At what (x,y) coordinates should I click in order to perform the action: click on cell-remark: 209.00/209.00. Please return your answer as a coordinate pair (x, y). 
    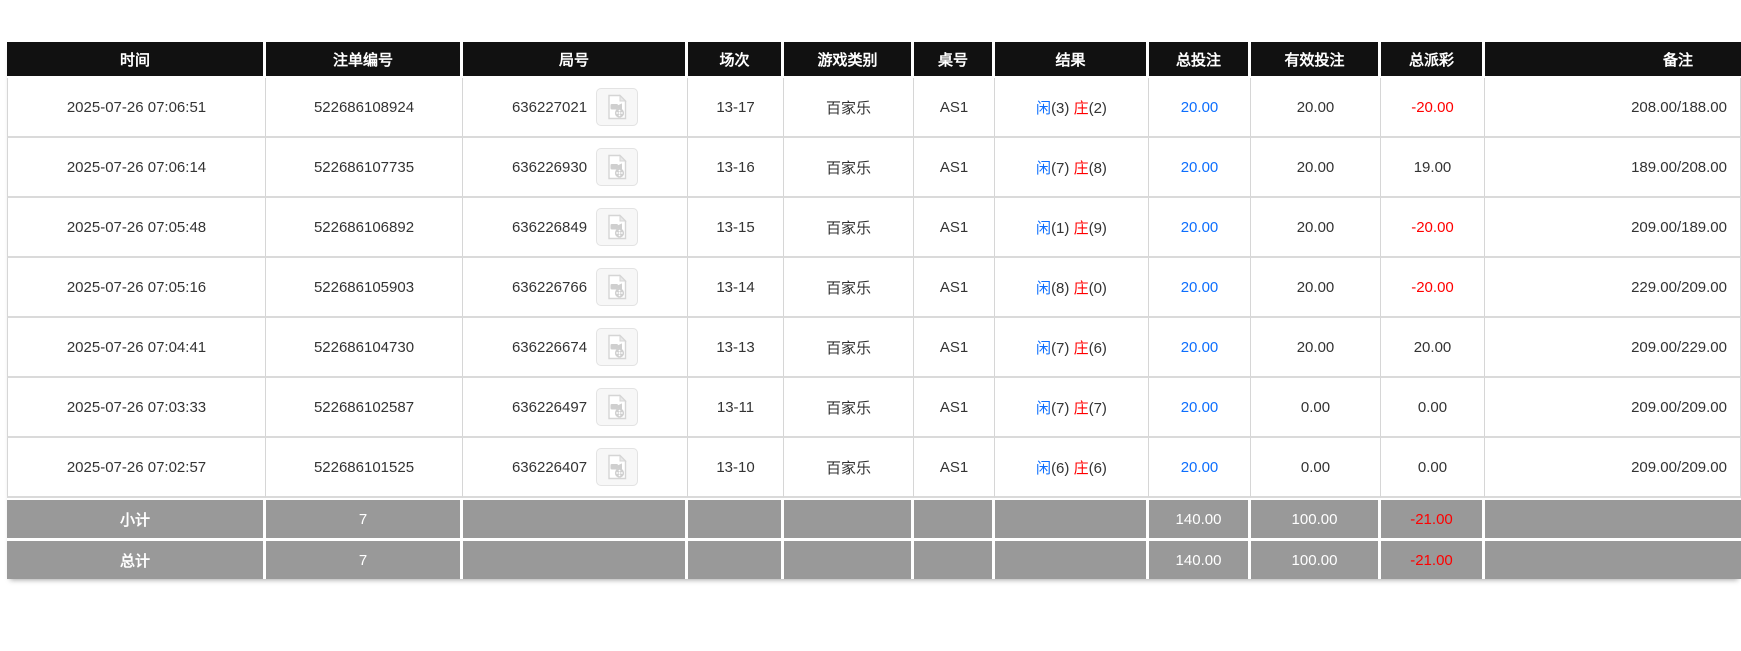
    Looking at the image, I should click on (1613, 468).